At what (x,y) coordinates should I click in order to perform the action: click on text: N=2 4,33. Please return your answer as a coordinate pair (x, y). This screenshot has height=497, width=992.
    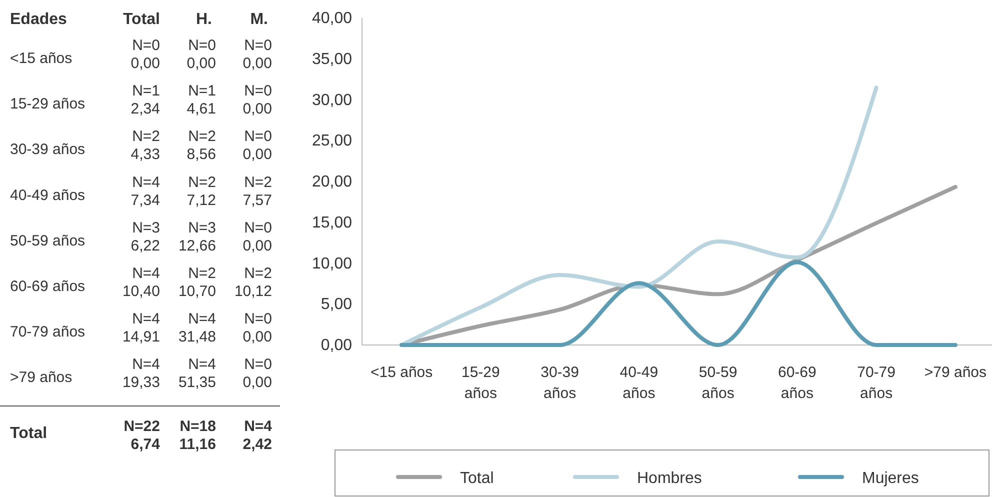
    Looking at the image, I should click on (145, 146).